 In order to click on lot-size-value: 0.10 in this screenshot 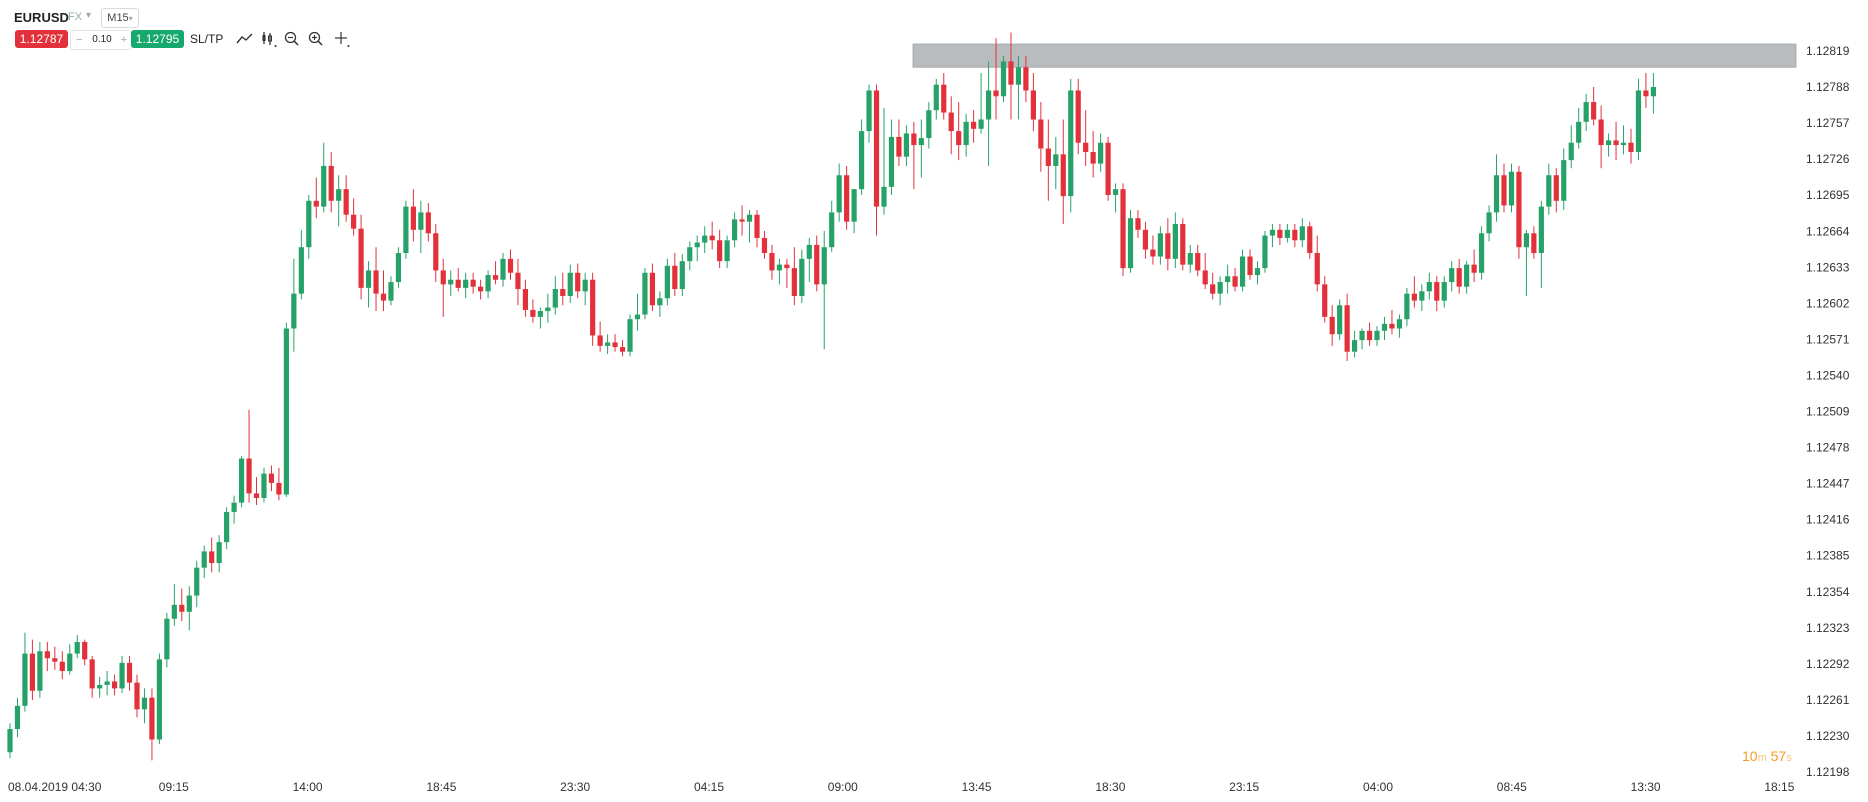, I will do `click(102, 39)`.